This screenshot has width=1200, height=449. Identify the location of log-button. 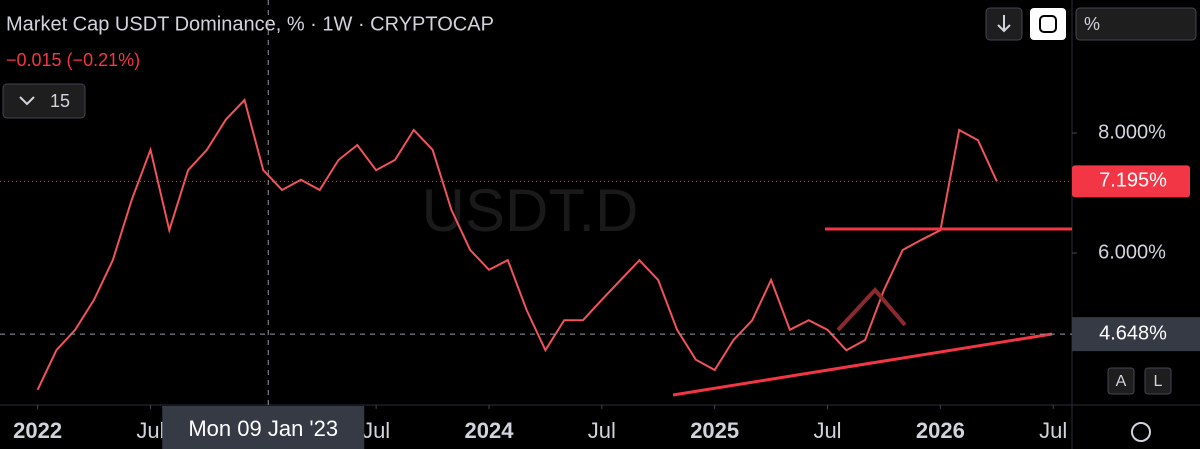
(1158, 381).